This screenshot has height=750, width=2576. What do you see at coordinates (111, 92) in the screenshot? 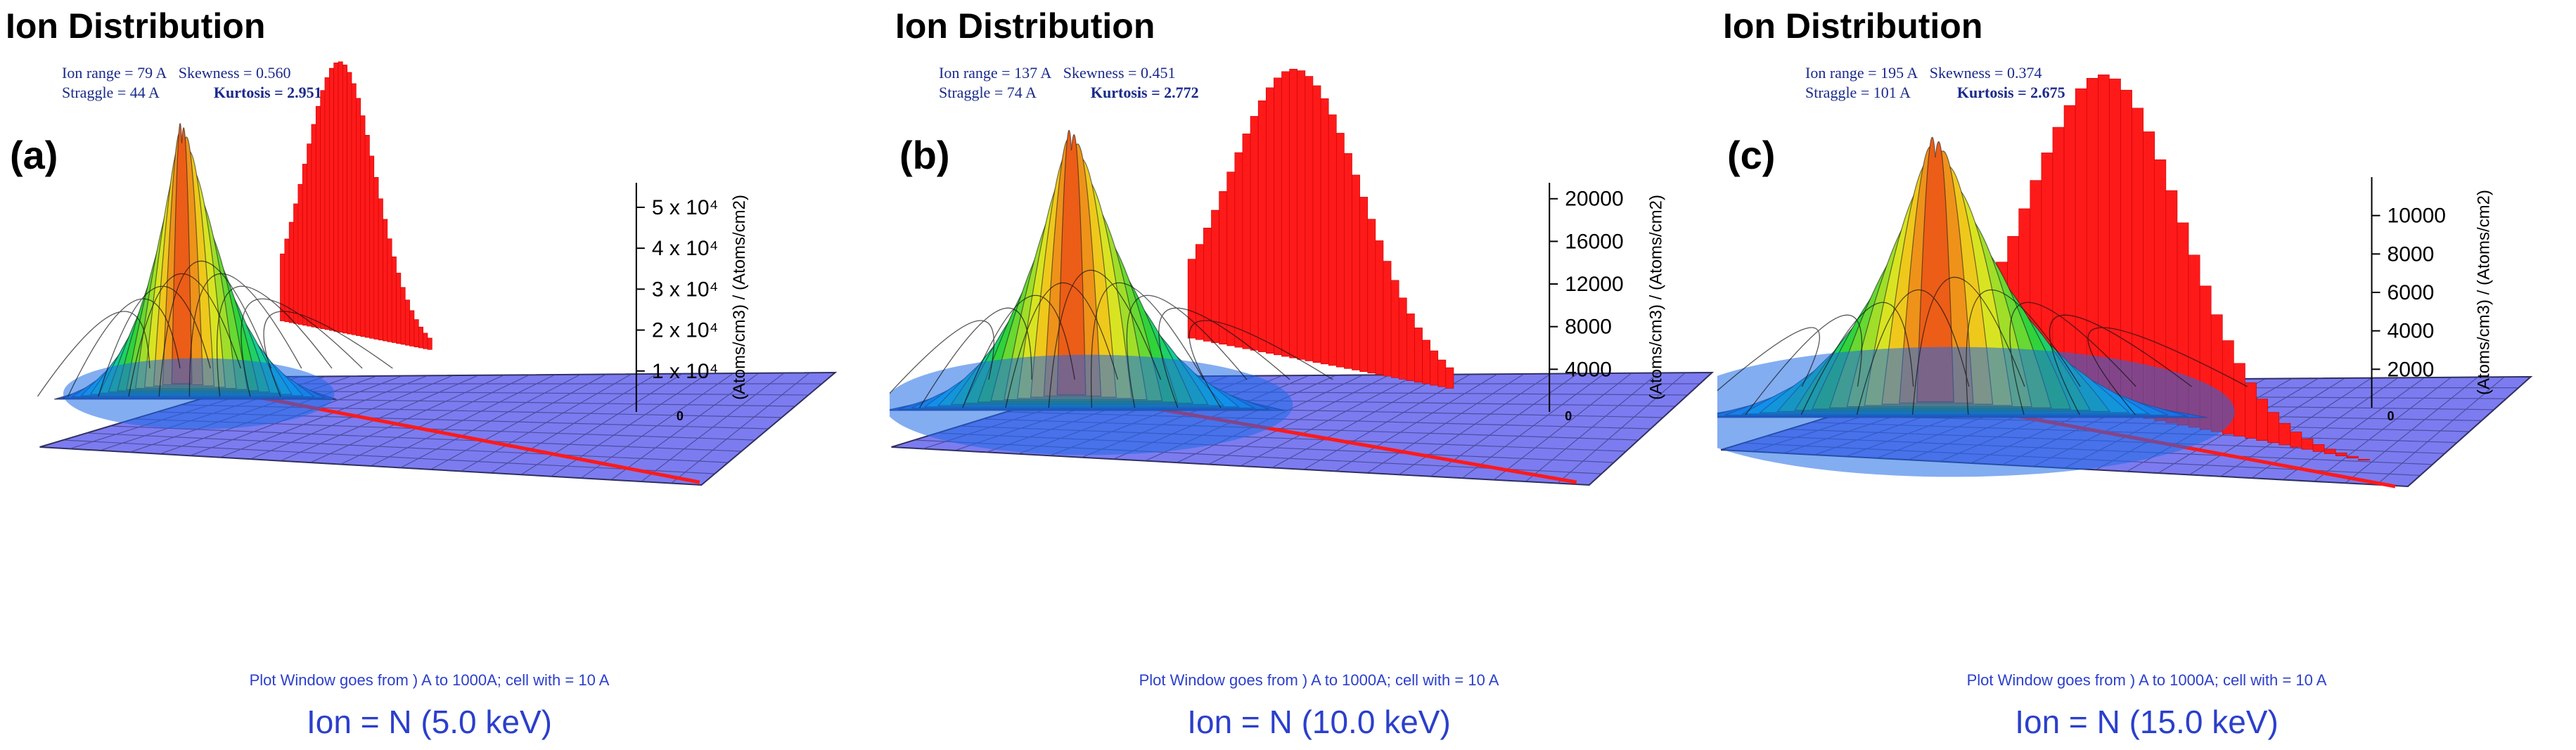
I see `straggle-stat: Straggle = 44 A` at bounding box center [111, 92].